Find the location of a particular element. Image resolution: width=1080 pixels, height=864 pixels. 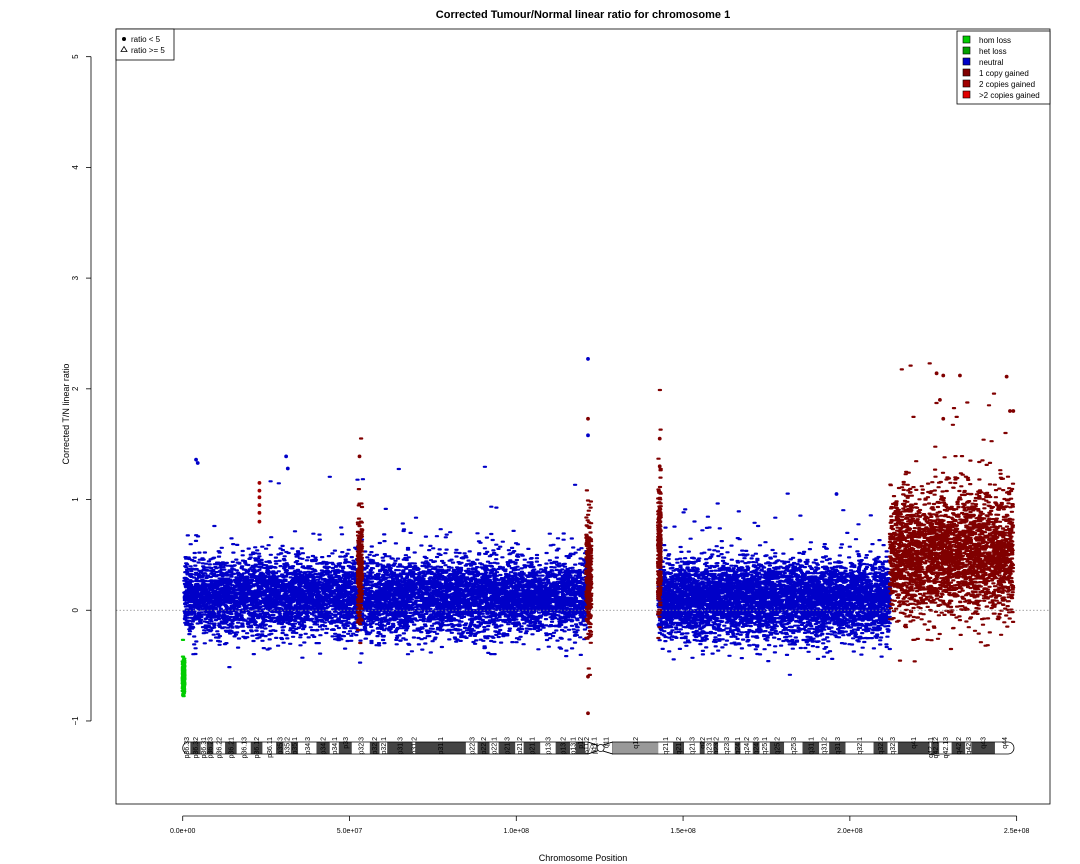

y-tick-label: 3 is located at coordinates (75, 277).